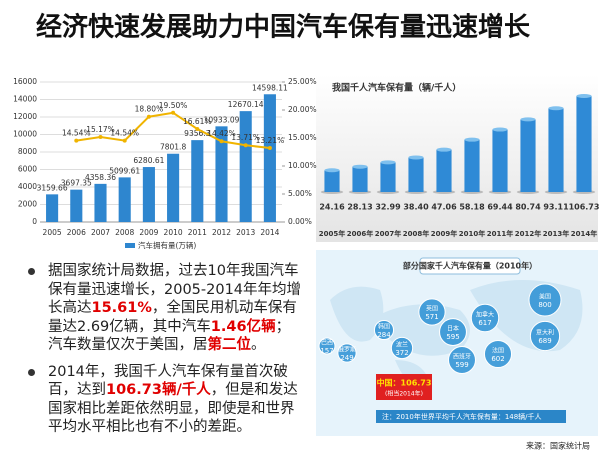 The width and height of the screenshot is (600, 454). I want to click on bar-label: 47.06, so click(444, 207).